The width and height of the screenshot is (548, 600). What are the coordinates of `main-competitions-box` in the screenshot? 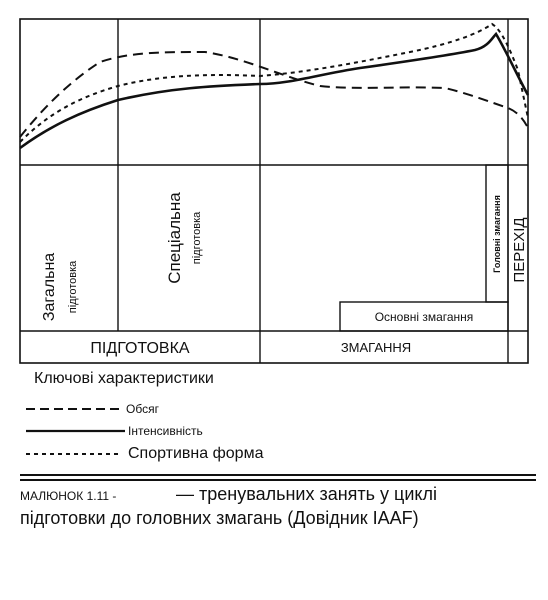 It's located at (424, 316).